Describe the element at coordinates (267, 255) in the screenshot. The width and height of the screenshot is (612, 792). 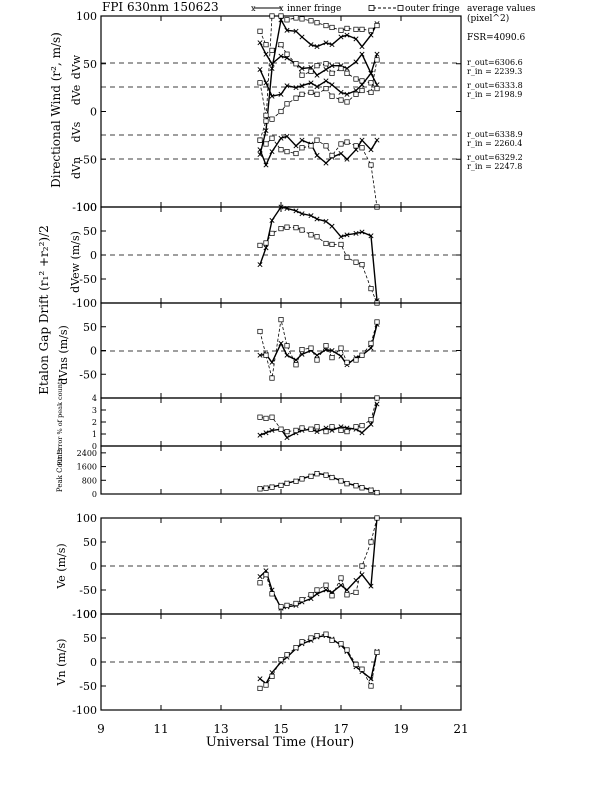
I see `panel-dvew: 100 50 0 -50 -100` at that location.